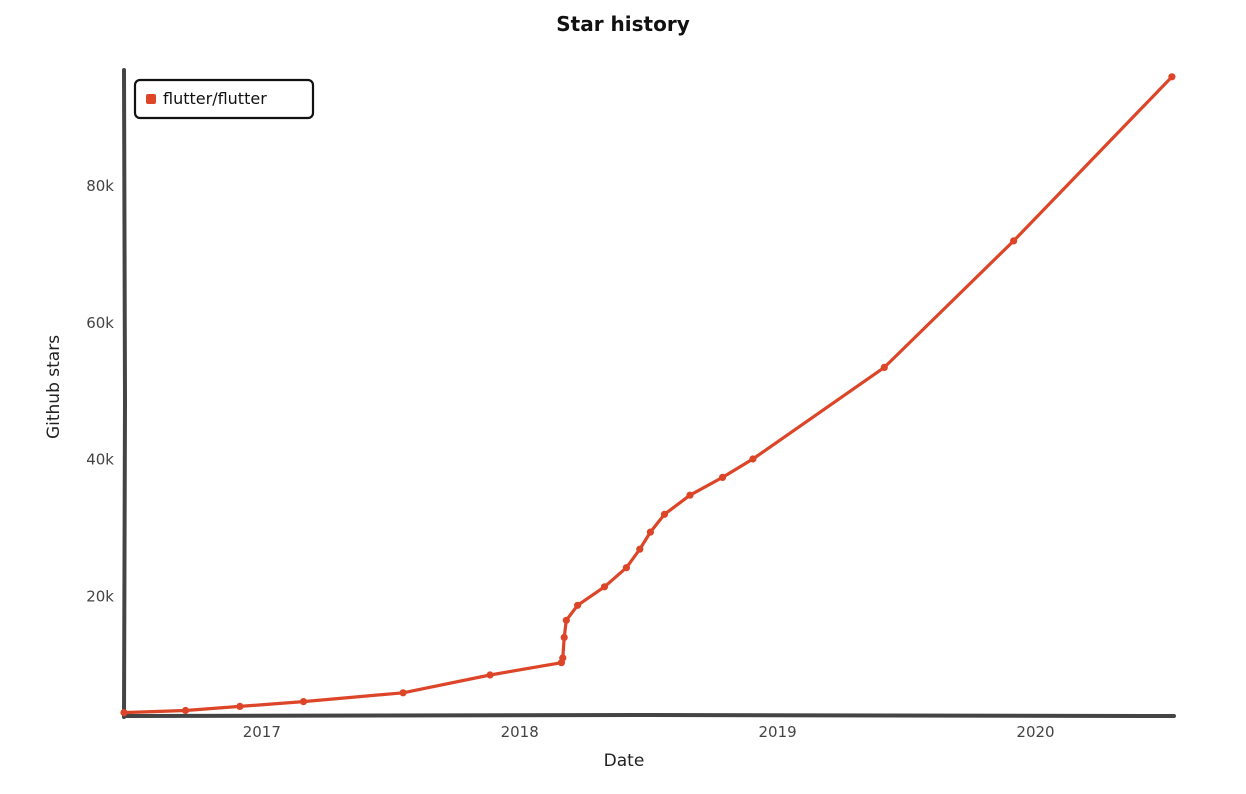  Describe the element at coordinates (649, 715) in the screenshot. I see `x-axis-line` at that location.